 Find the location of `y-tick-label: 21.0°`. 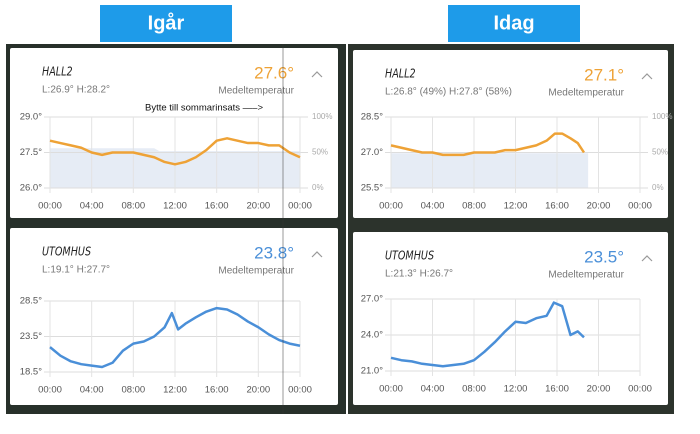

y-tick-label: 21.0° is located at coordinates (372, 371).